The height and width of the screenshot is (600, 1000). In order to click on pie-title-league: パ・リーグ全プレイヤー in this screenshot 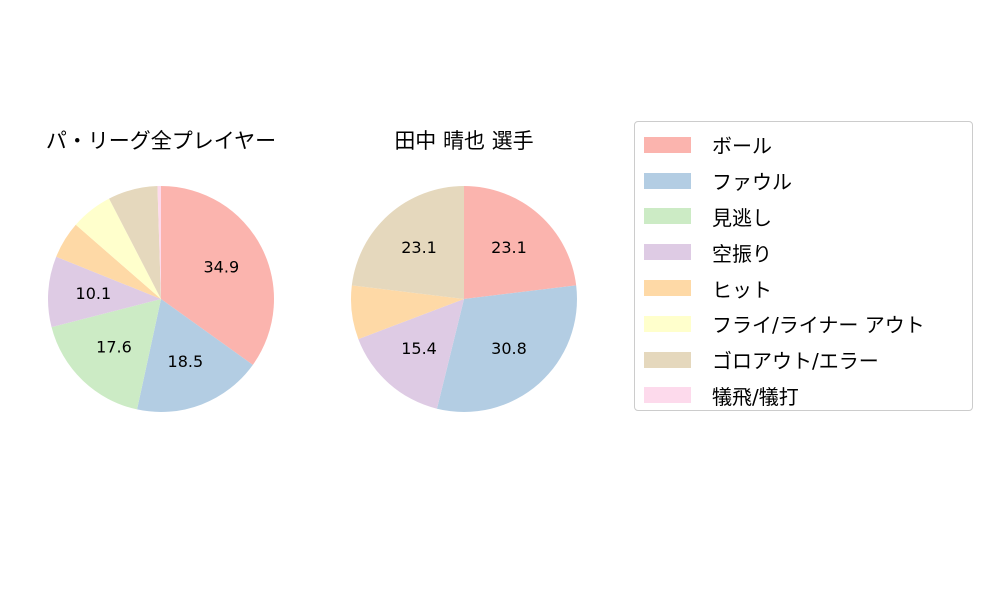, I will do `click(161, 141)`.